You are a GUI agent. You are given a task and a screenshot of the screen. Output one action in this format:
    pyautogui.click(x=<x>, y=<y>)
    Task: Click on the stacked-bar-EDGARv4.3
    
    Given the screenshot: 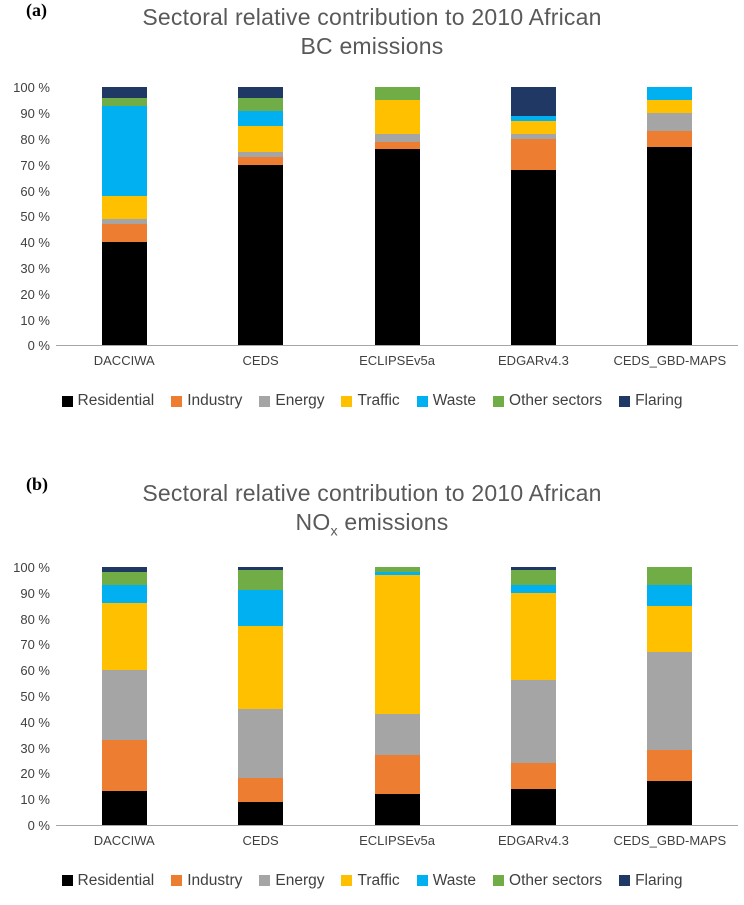 What is the action you would take?
    pyautogui.click(x=533, y=216)
    